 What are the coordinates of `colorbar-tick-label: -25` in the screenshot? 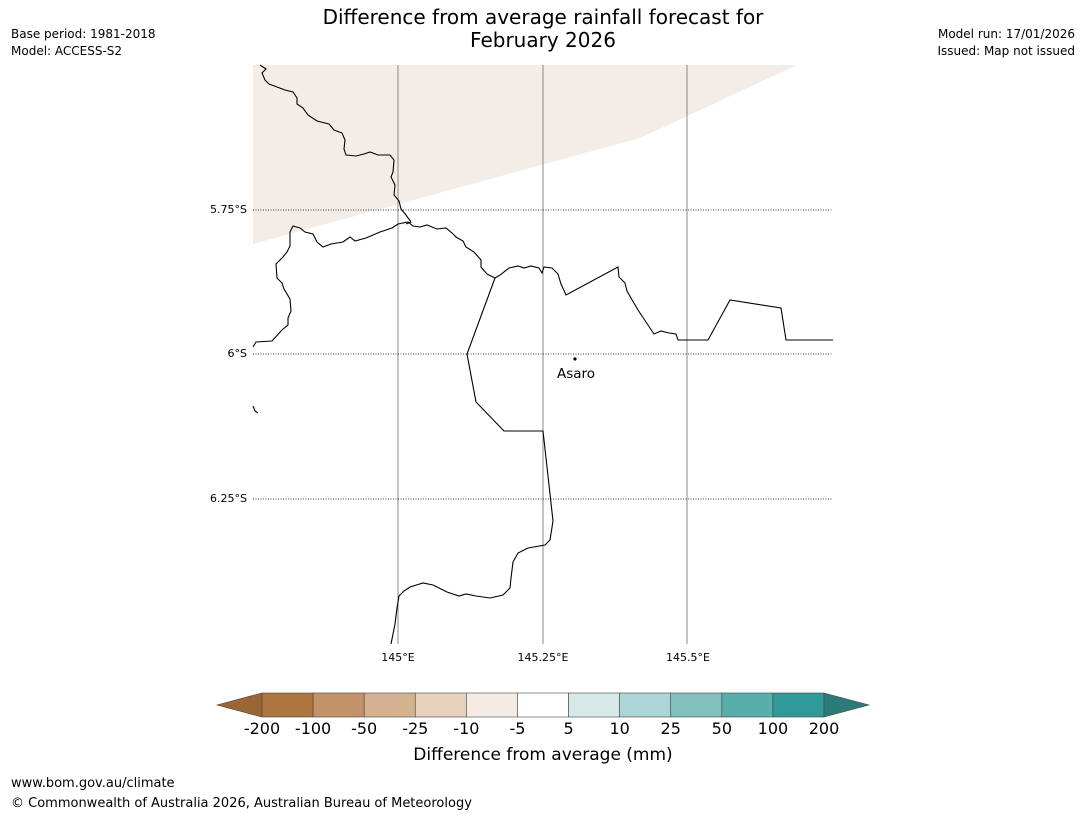 It's located at (415, 728).